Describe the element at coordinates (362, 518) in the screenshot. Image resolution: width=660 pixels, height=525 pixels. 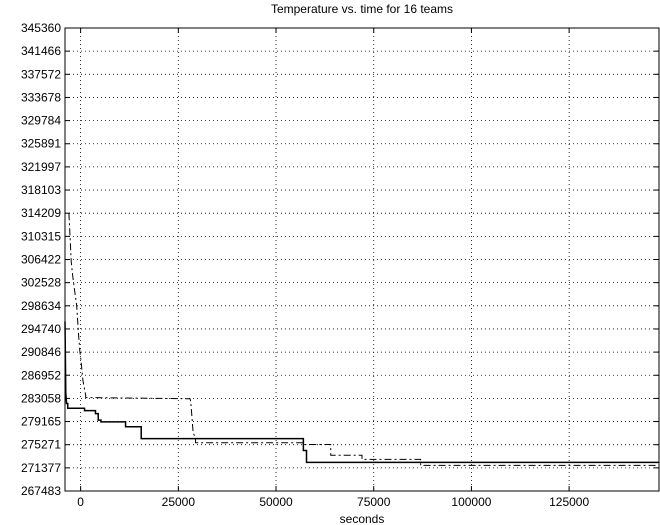
I see `x-axis-label: seconds` at that location.